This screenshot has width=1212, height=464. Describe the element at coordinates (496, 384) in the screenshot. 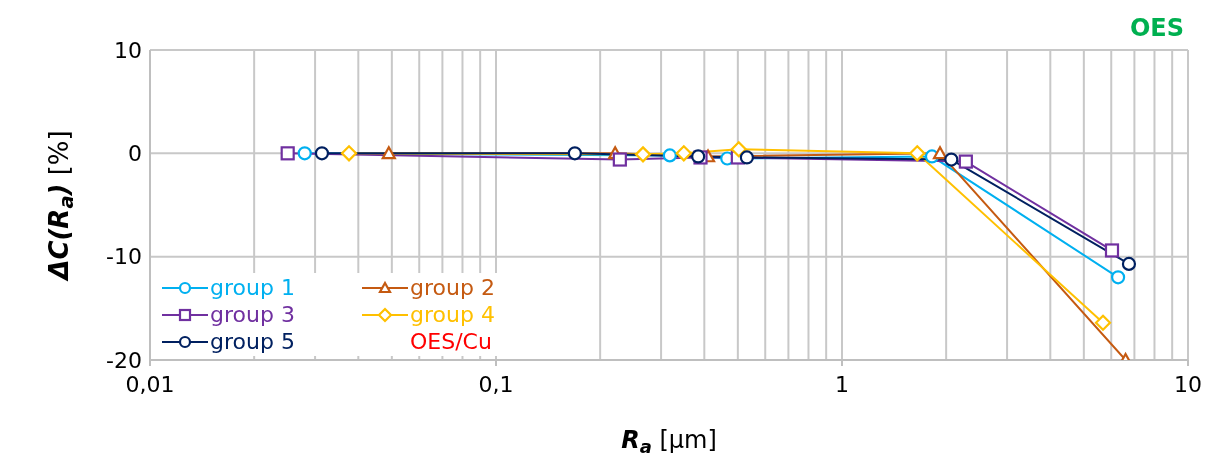

I see `x-tick-label: 0,1` at that location.